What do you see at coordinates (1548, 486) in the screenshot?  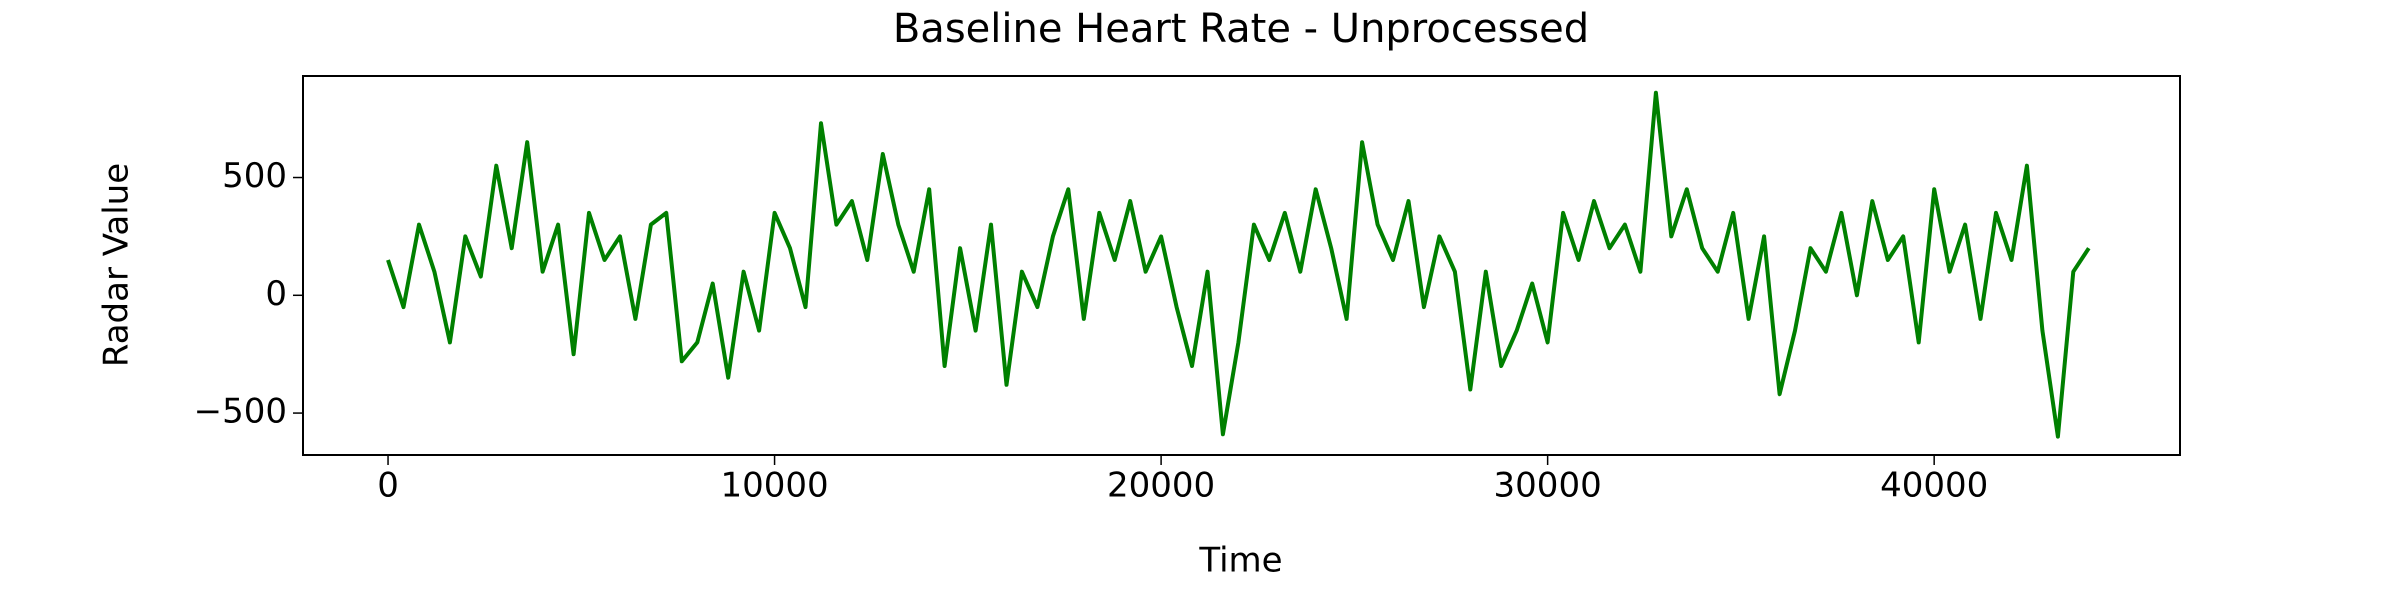 I see `x-tick-label: 30000` at bounding box center [1548, 486].